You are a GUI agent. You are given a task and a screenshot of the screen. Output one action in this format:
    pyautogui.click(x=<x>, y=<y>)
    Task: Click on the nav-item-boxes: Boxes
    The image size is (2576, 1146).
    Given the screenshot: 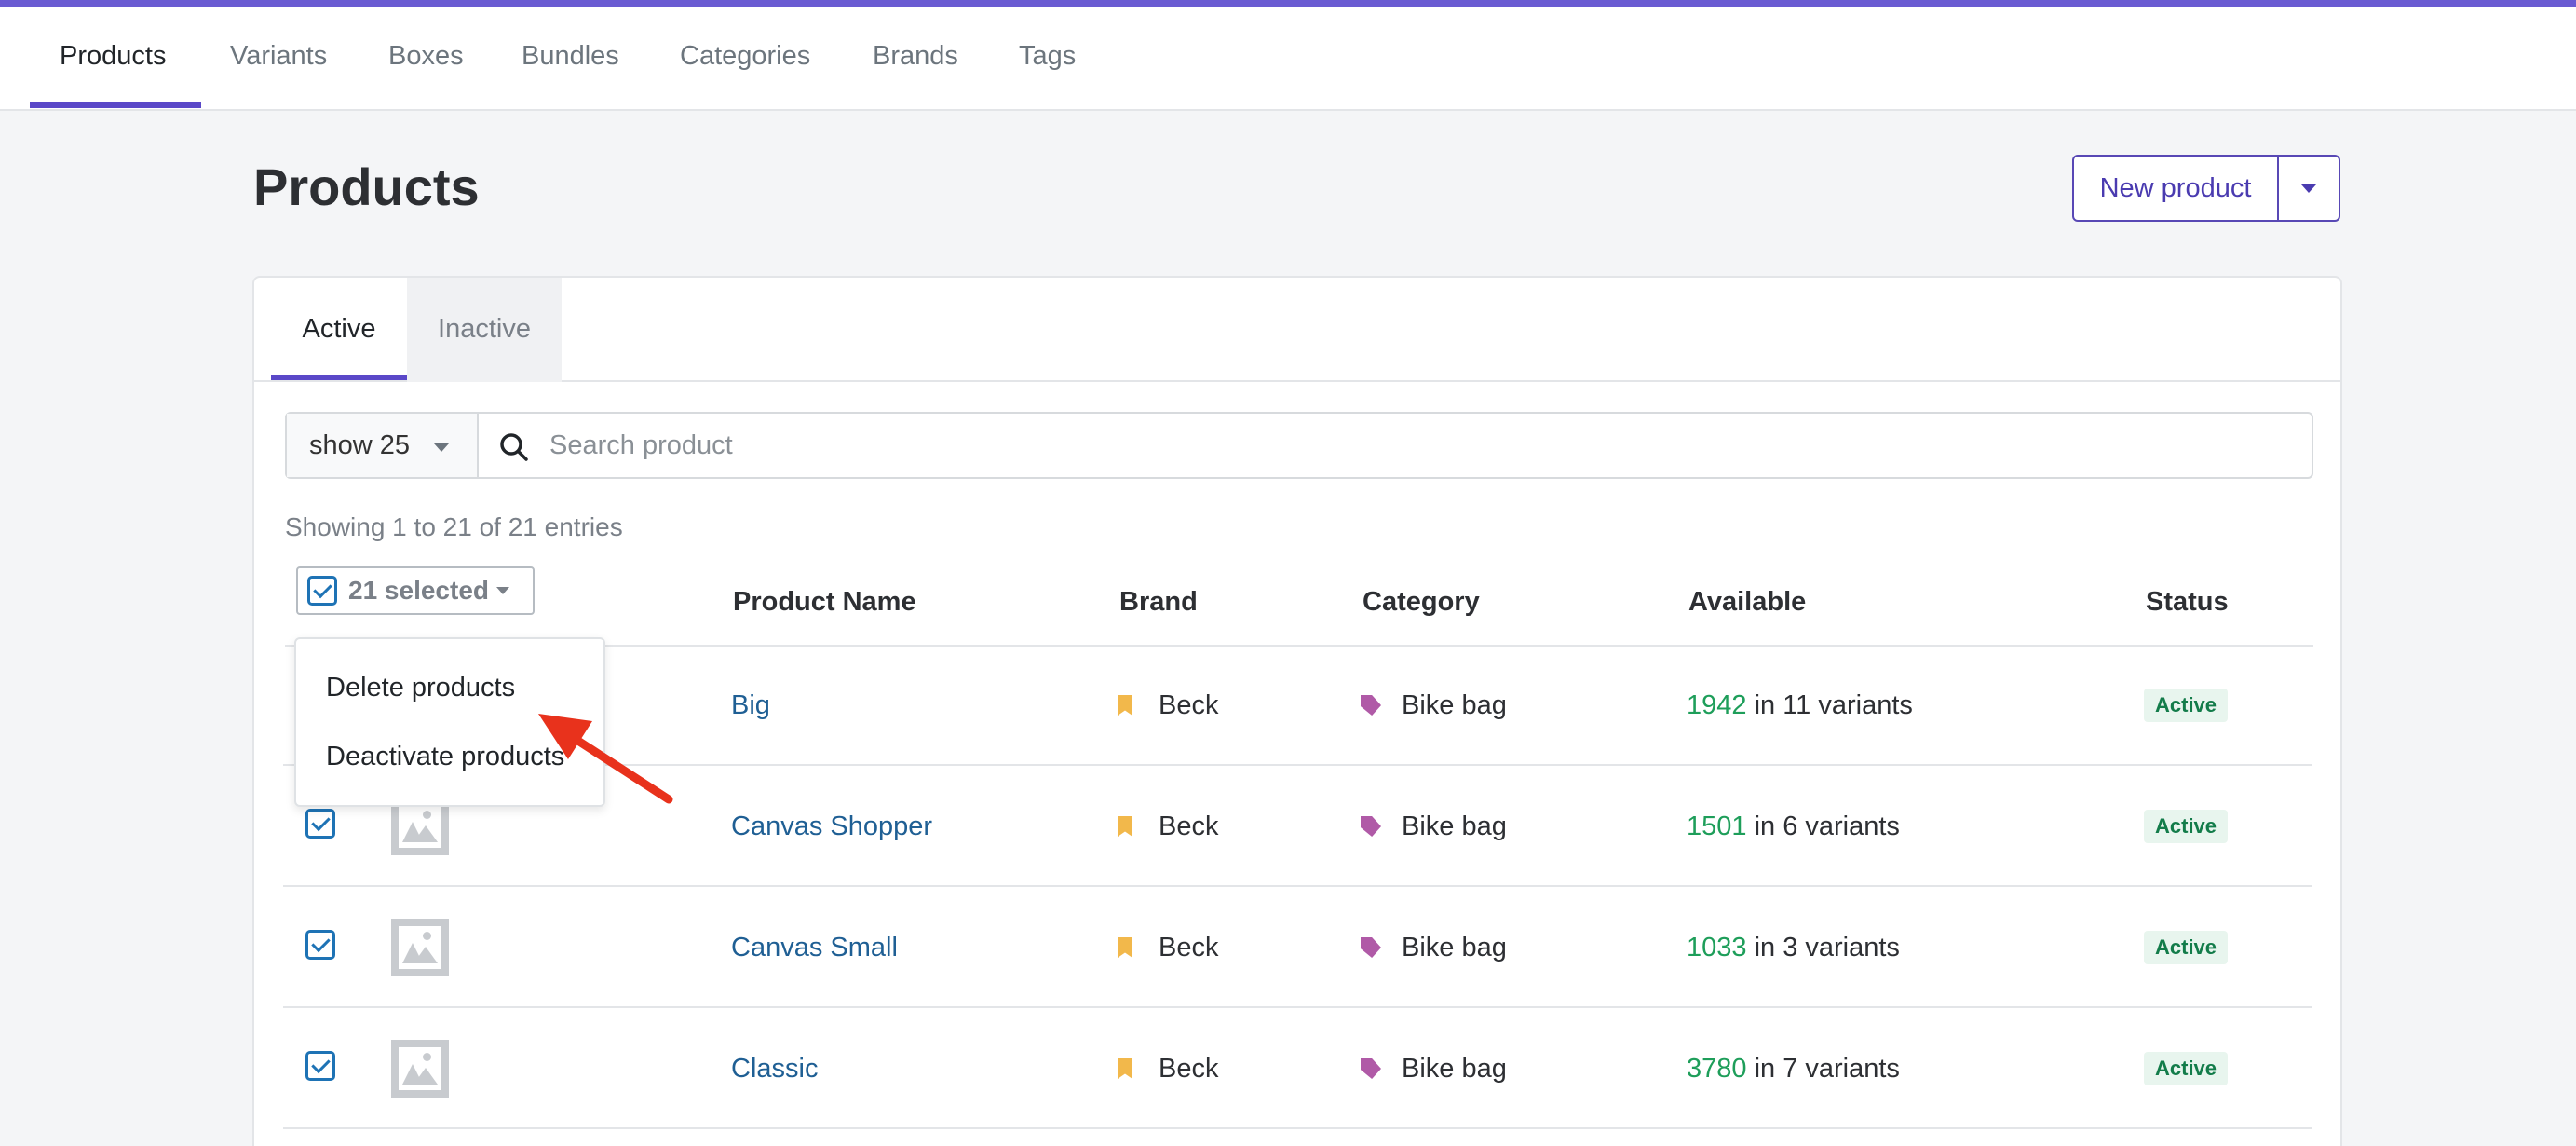 What is the action you would take?
    pyautogui.click(x=426, y=56)
    